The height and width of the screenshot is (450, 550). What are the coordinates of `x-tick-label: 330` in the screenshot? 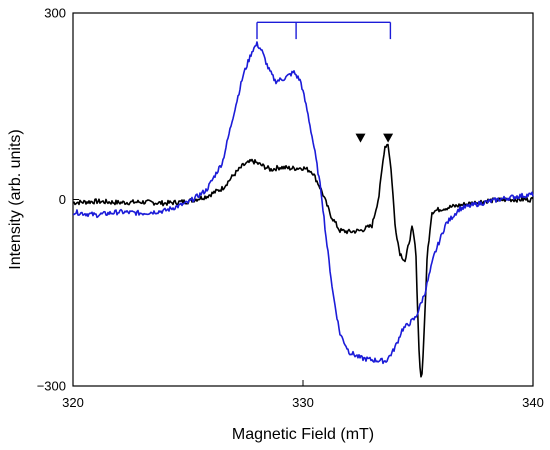 It's located at (303, 402).